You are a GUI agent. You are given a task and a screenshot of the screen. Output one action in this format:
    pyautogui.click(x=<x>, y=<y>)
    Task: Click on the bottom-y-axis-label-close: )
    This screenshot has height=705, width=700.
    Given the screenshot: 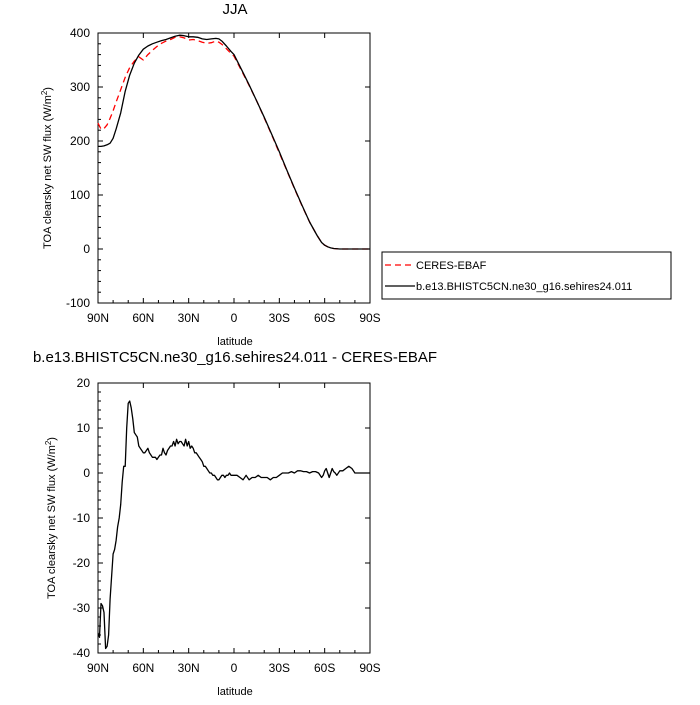 What is the action you would take?
    pyautogui.click(x=52, y=439)
    